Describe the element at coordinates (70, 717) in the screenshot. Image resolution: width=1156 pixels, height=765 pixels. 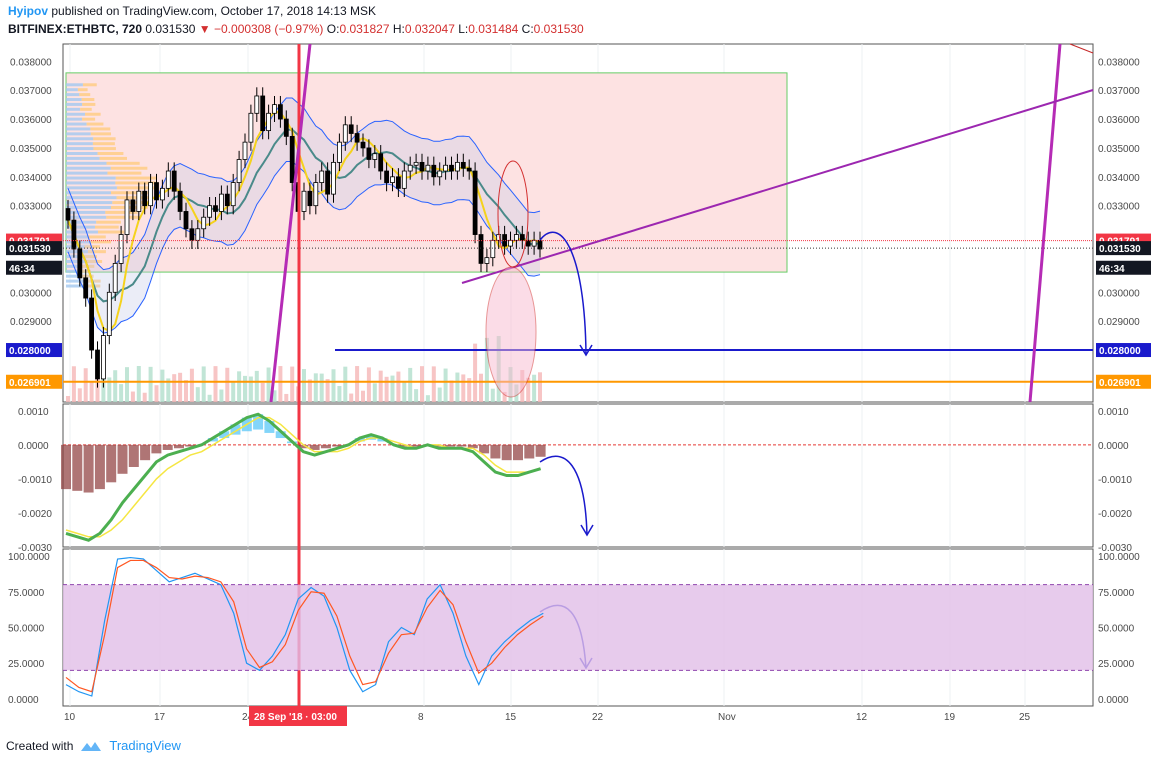
I see `x-tick-label: 10` at that location.